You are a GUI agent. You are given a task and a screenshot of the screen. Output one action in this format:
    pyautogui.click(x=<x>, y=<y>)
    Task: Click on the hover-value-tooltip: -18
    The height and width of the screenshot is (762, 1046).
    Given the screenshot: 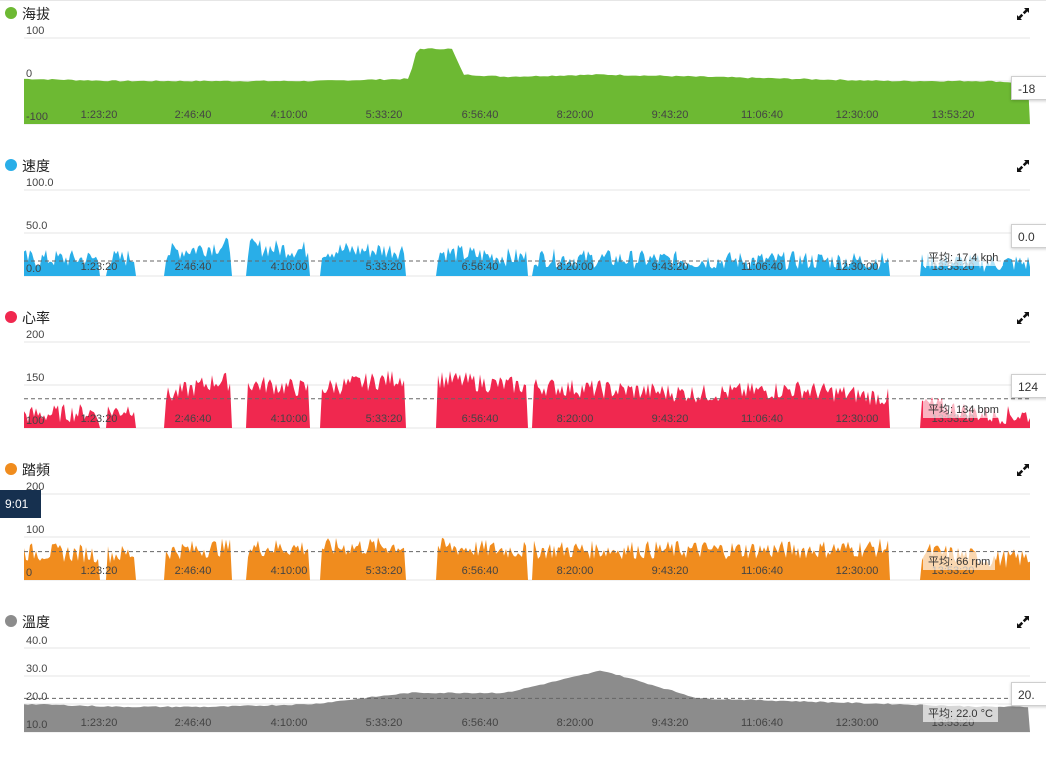 What is the action you would take?
    pyautogui.click(x=1028, y=88)
    